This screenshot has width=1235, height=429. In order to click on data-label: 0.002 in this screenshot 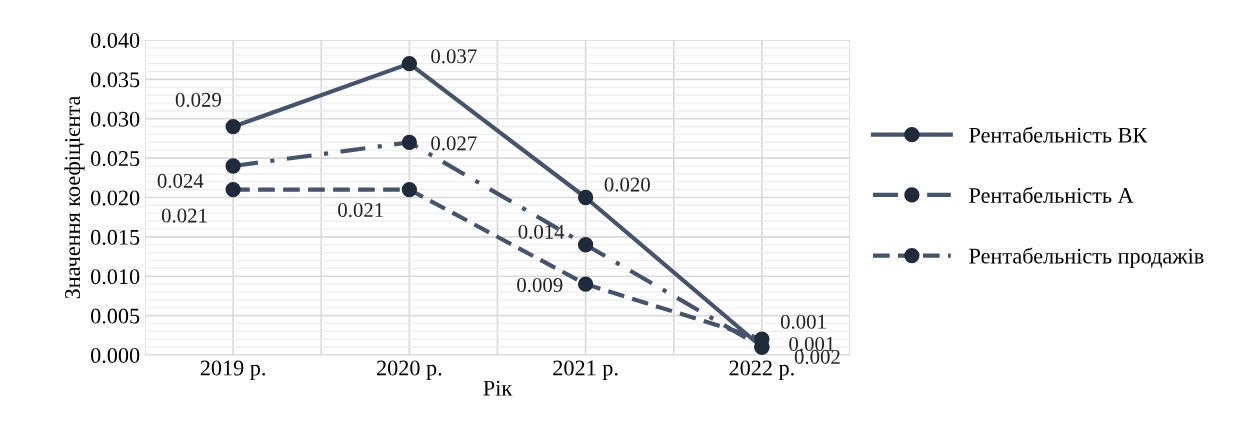, I will do `click(817, 356)`.